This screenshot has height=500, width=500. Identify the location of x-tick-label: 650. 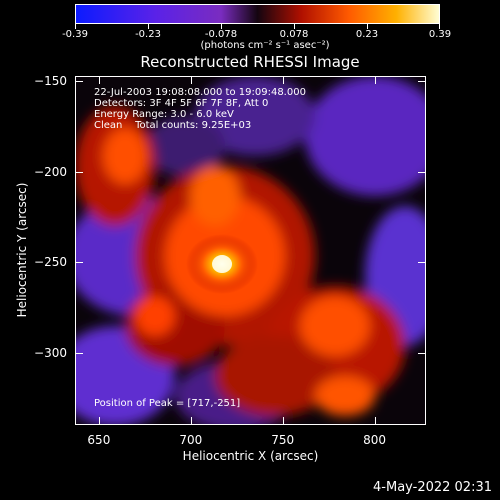
(99, 440).